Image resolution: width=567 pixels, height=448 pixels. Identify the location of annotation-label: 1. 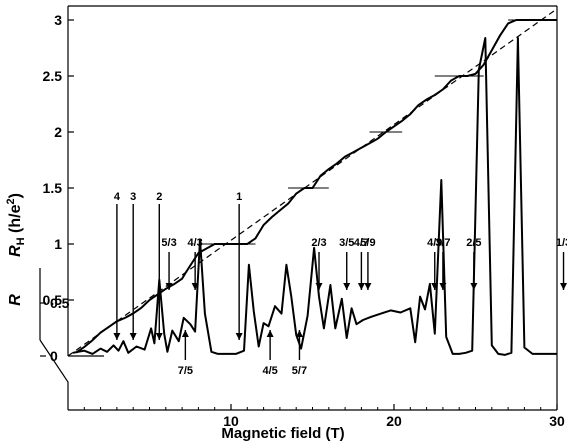
(239, 197).